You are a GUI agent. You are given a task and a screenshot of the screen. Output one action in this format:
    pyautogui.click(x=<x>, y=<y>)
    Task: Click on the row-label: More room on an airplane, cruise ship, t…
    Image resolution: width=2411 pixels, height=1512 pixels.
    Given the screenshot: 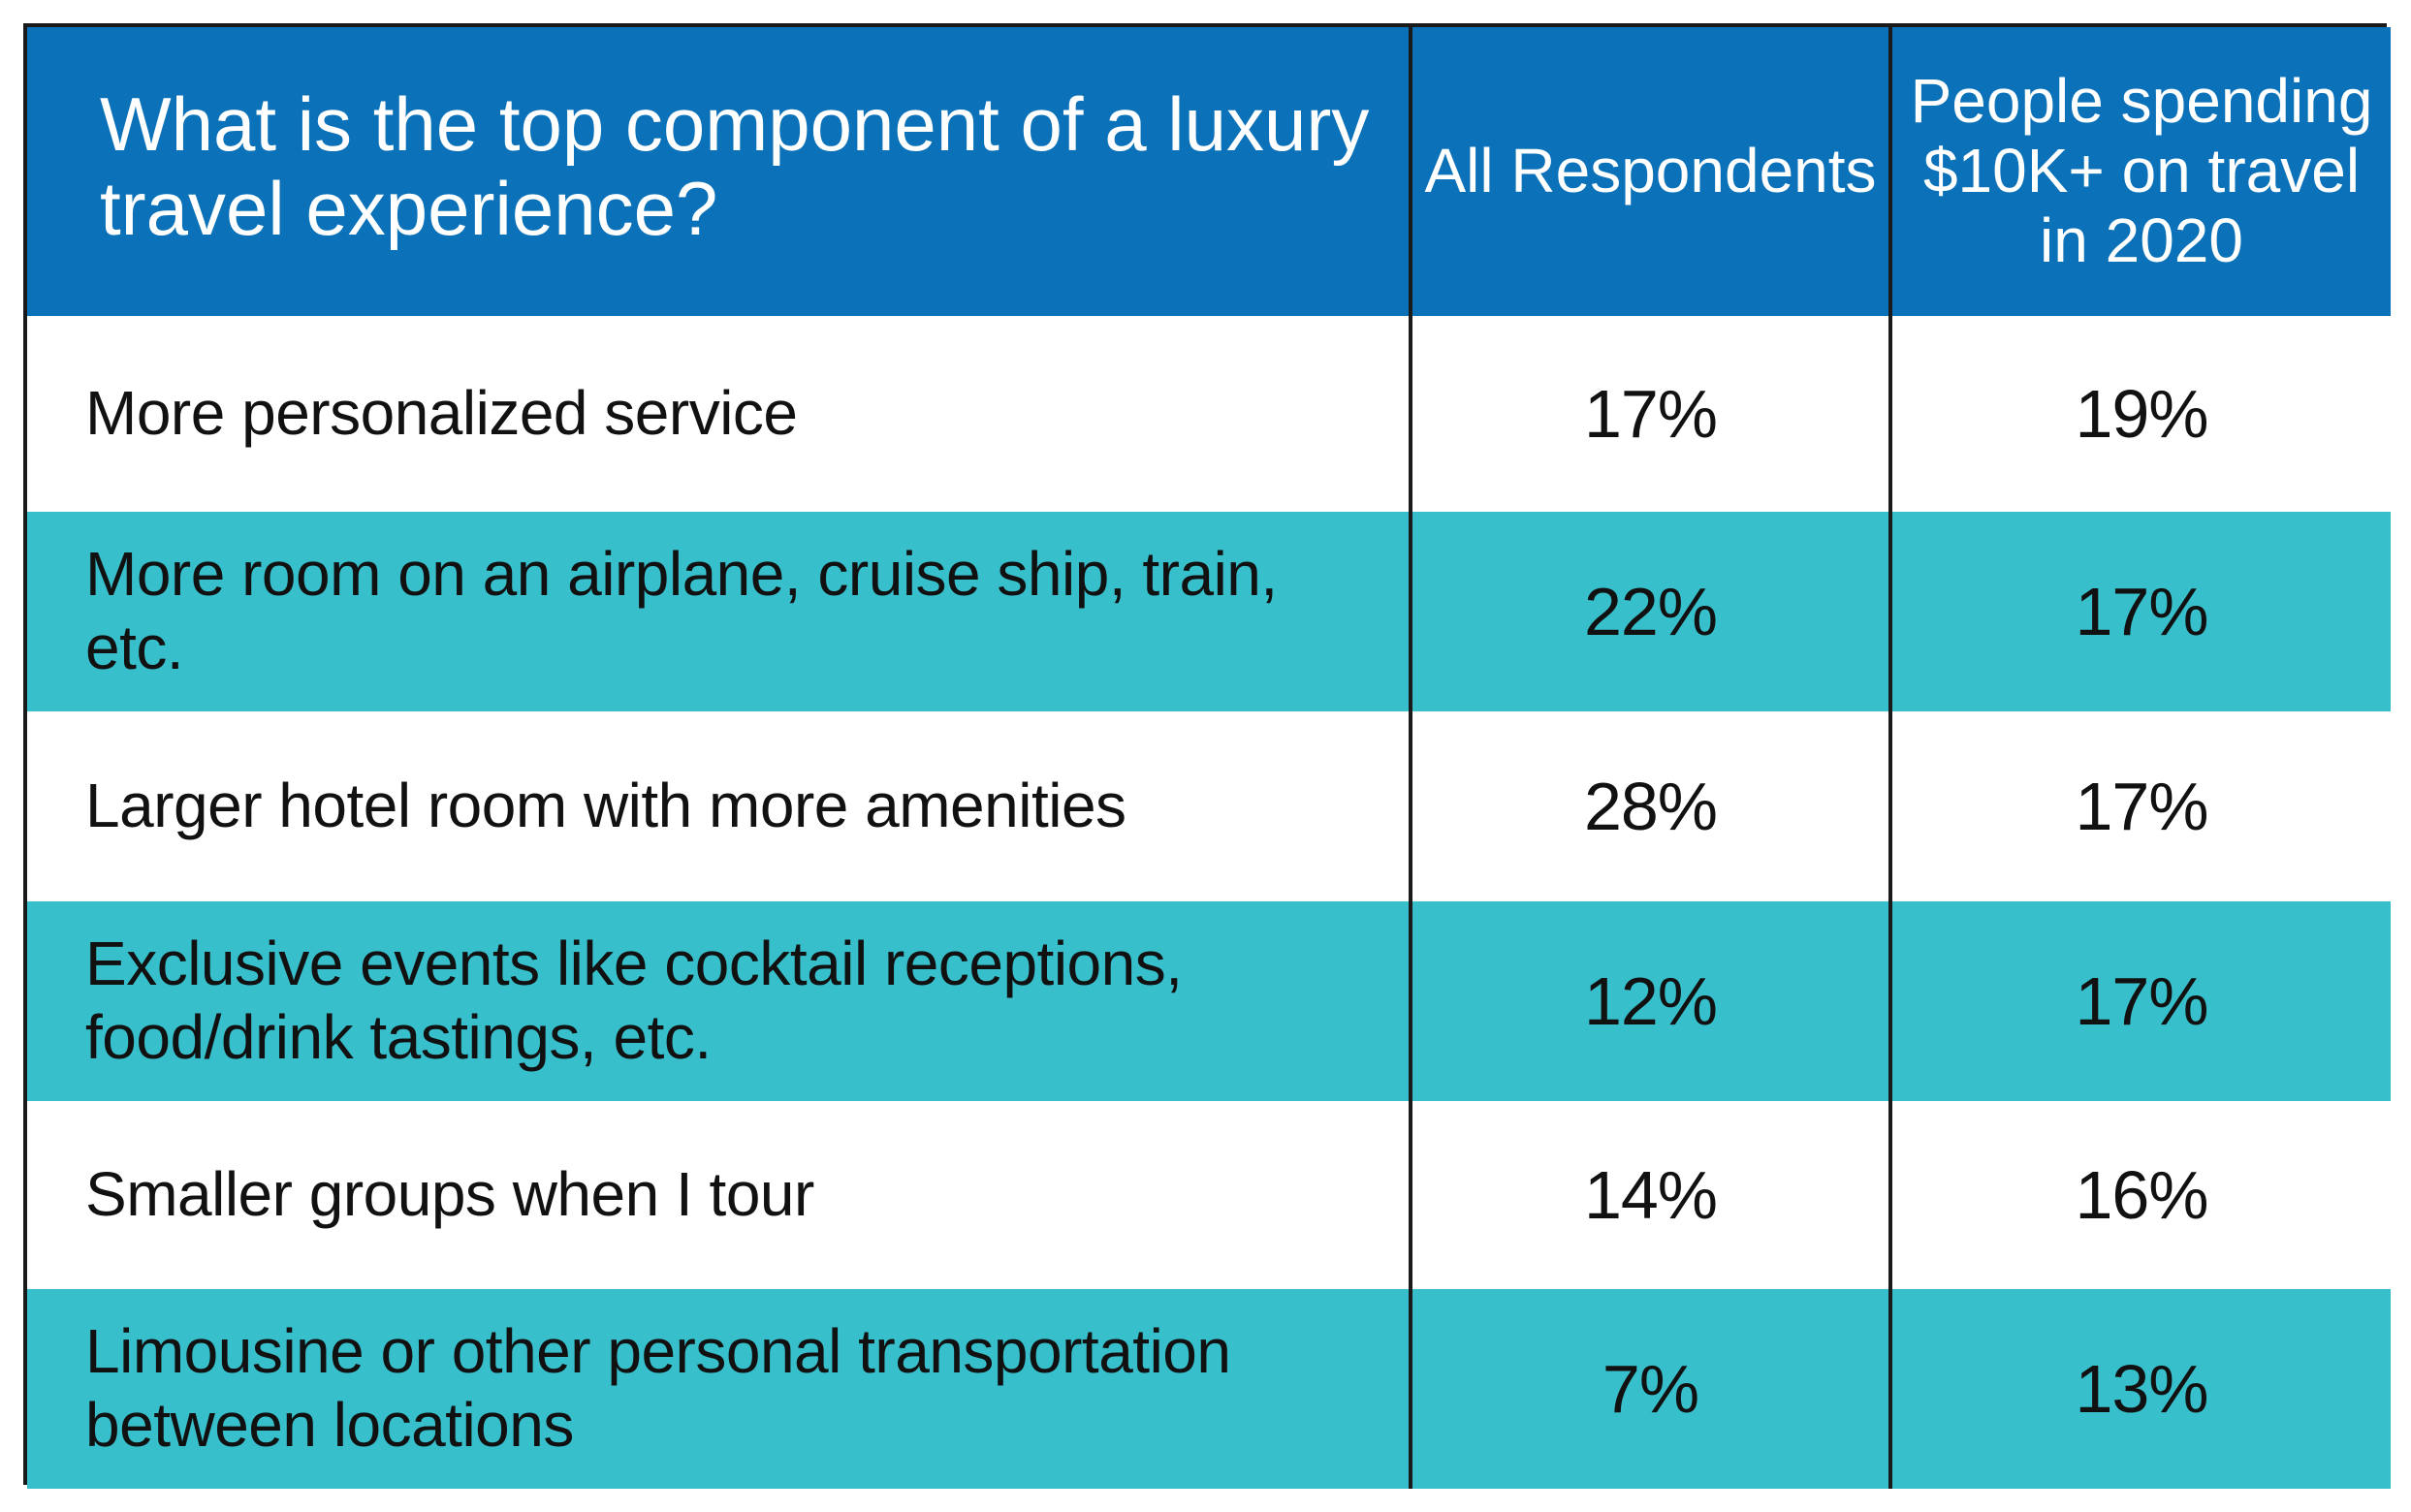 What is the action you would take?
    pyautogui.click(x=718, y=611)
    